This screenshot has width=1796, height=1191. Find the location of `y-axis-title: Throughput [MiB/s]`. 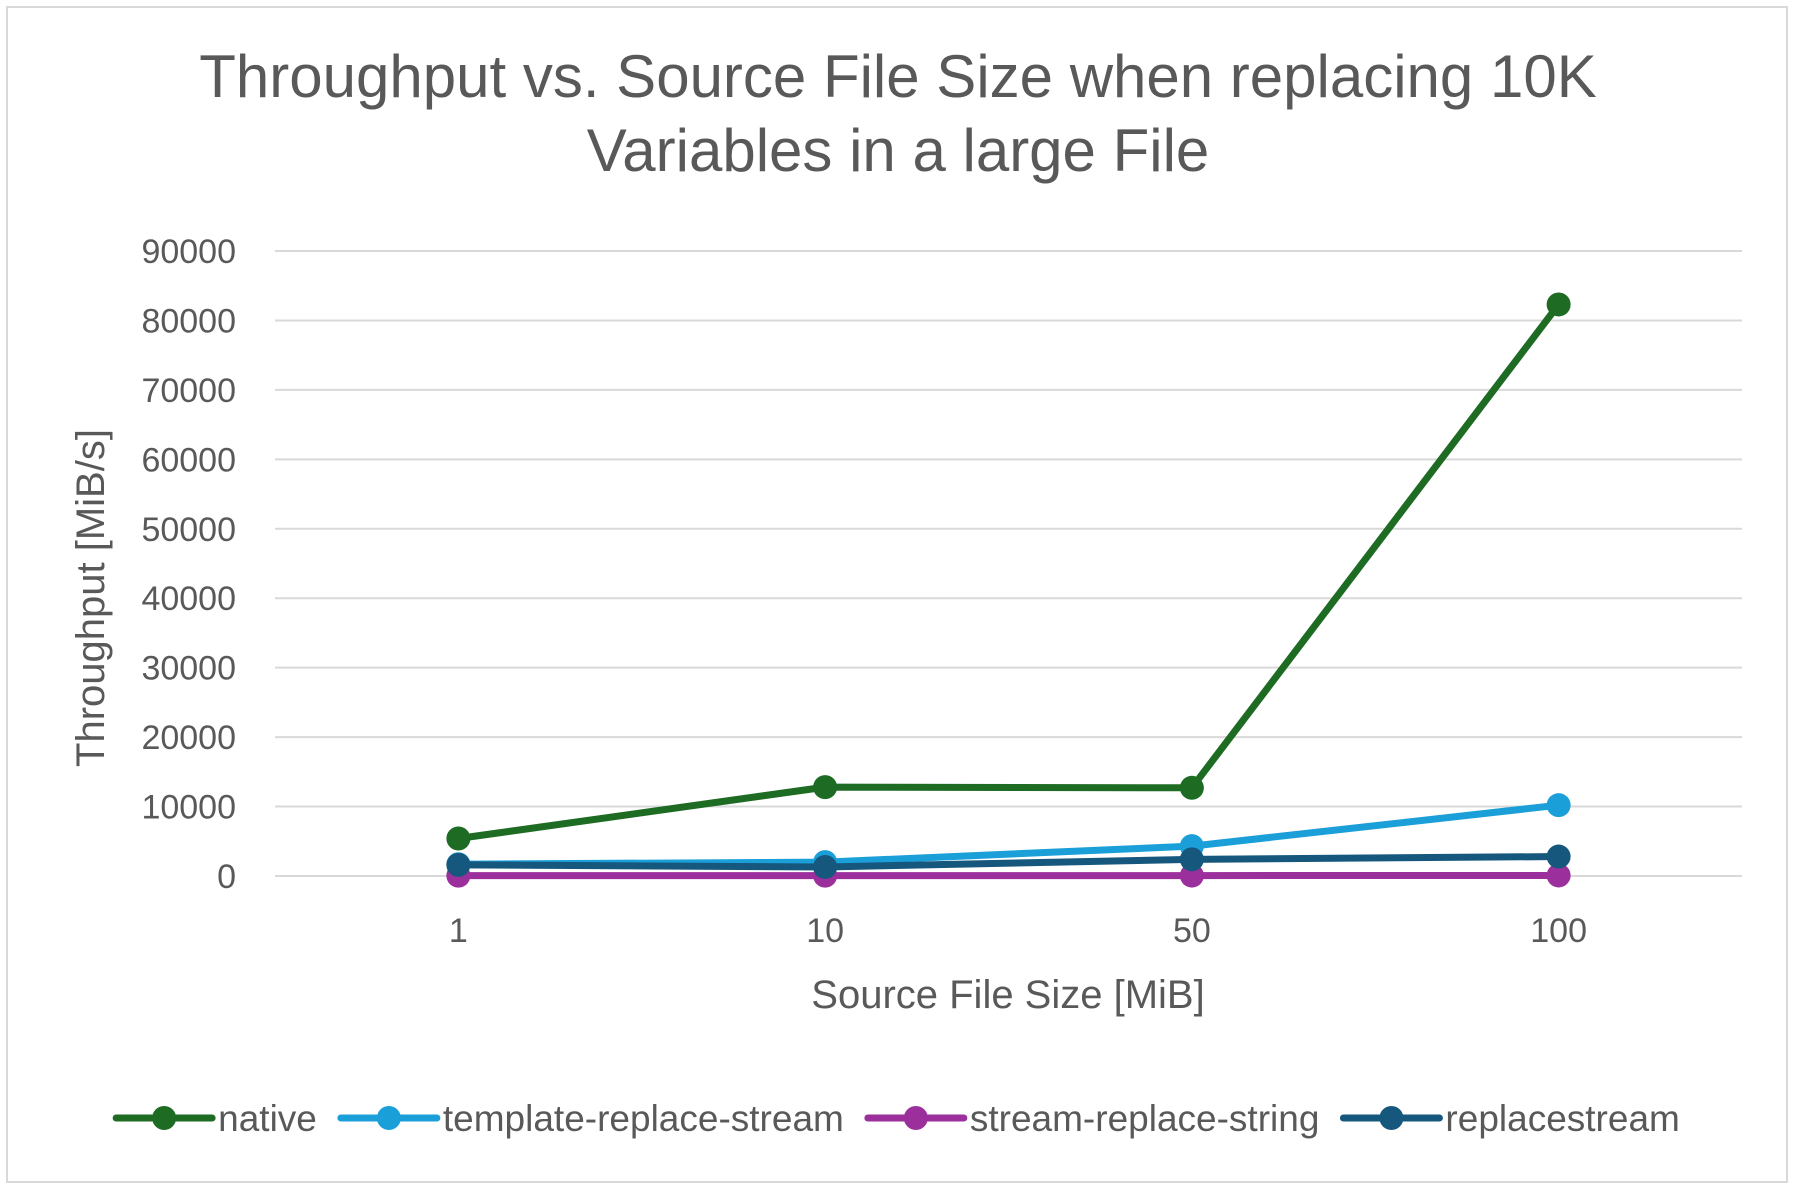

y-axis-title: Throughput [MiB/s] is located at coordinates (91, 598).